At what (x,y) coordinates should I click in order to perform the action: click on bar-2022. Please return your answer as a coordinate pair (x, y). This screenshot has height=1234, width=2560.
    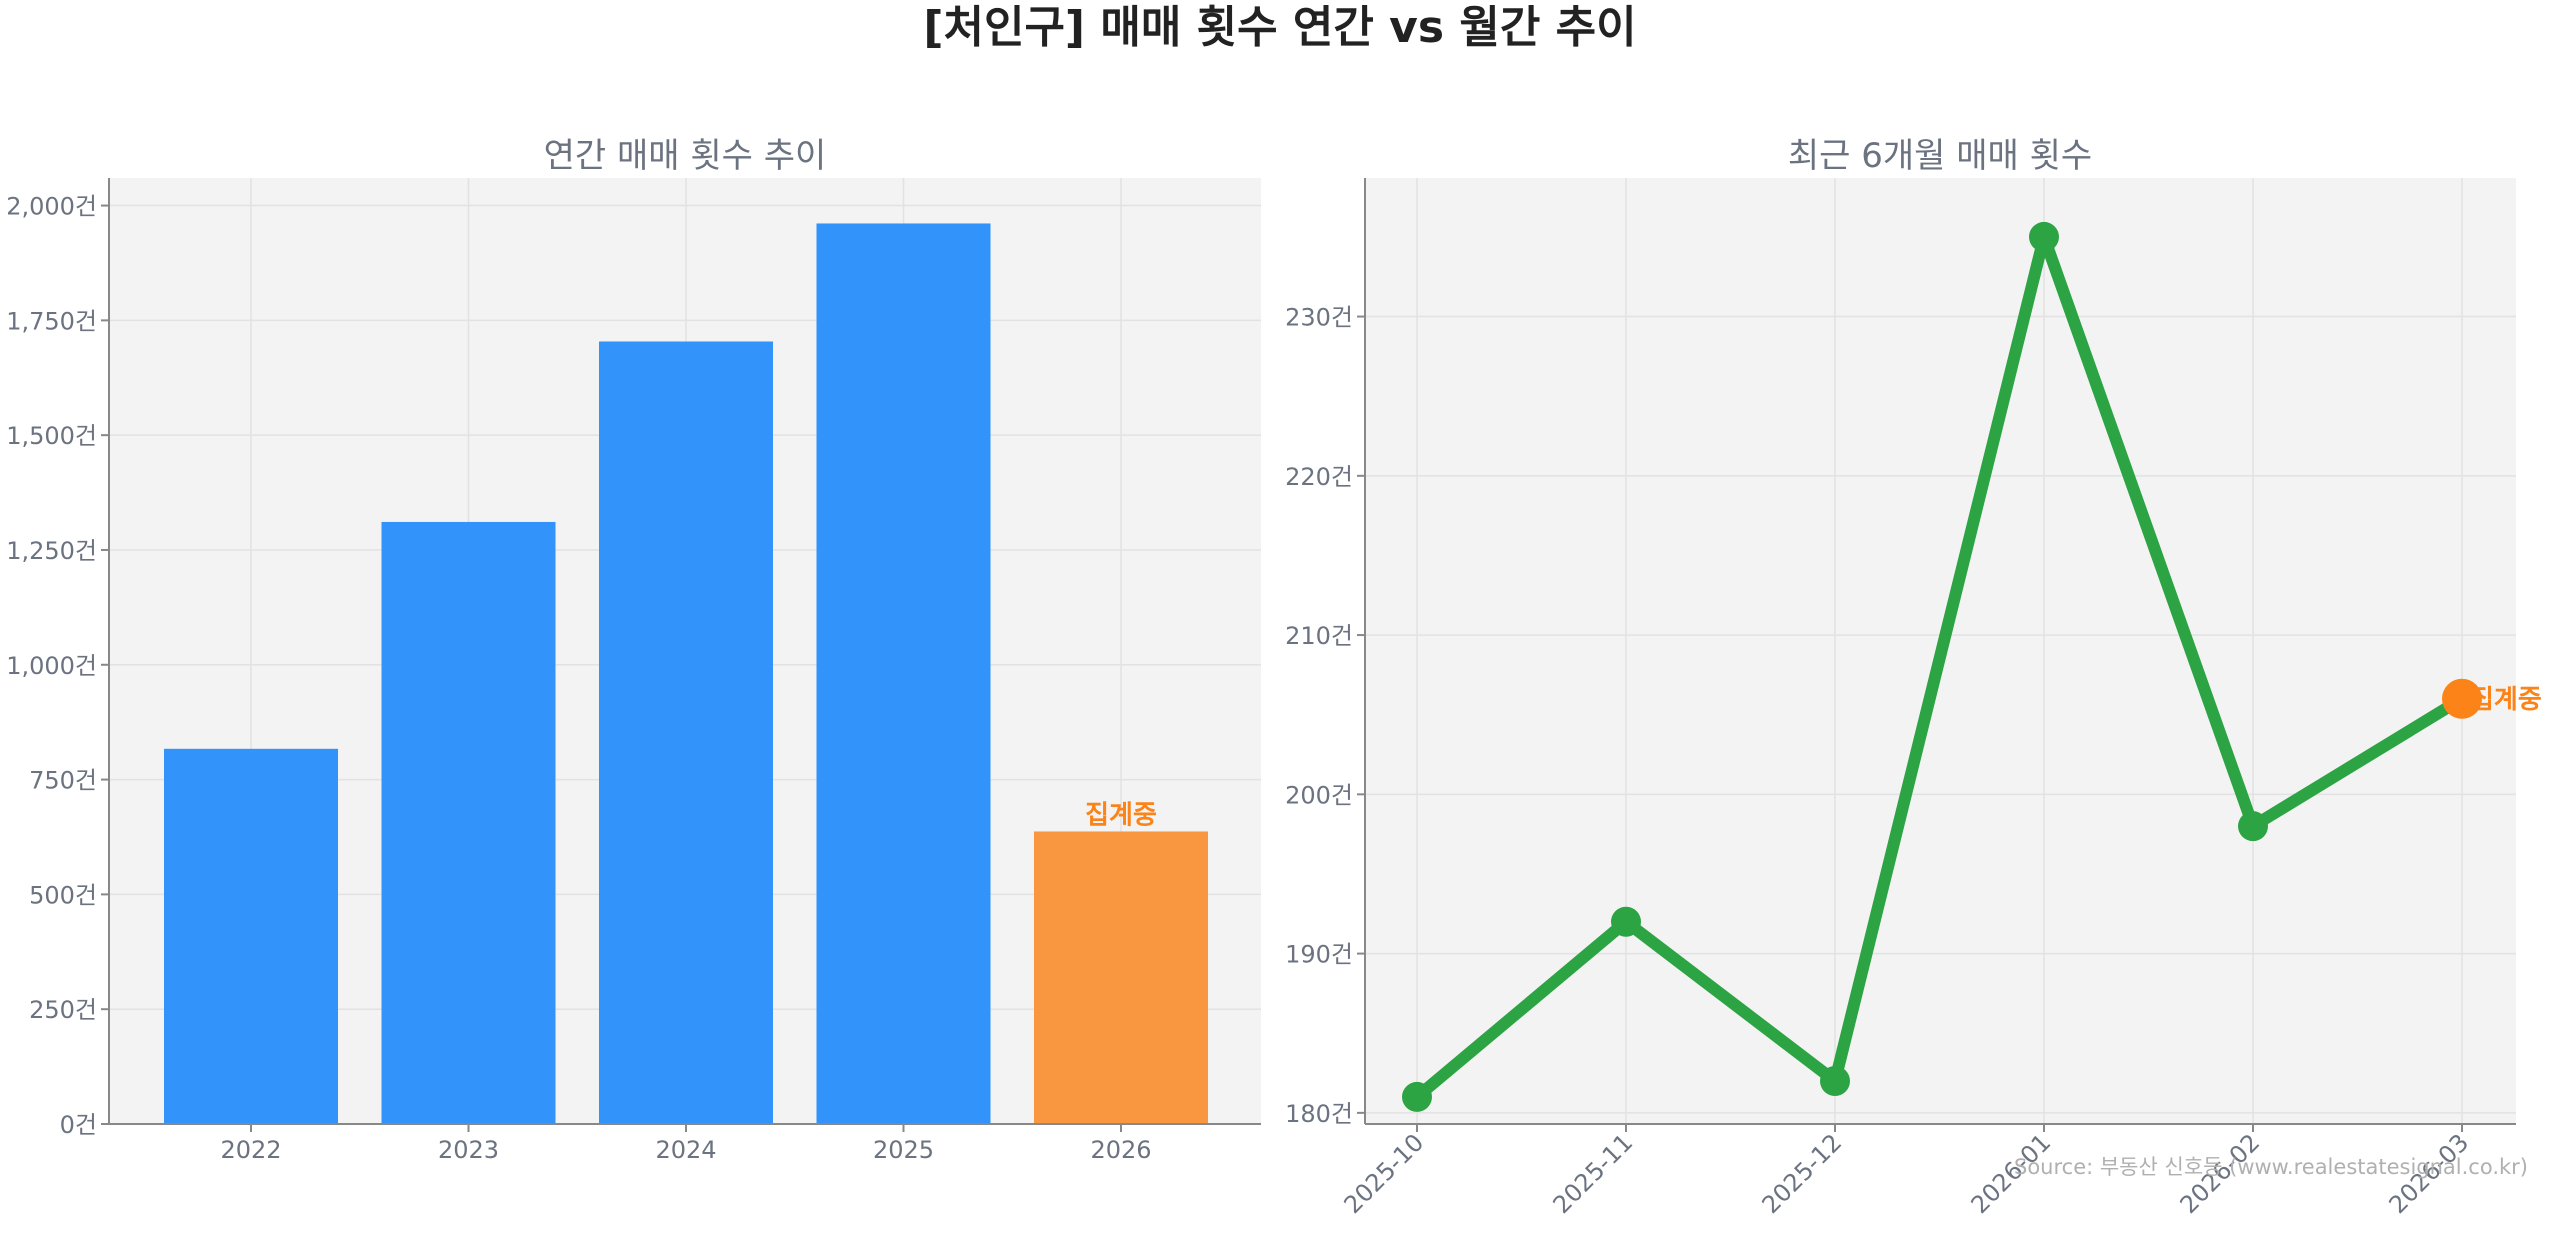
    Looking at the image, I should click on (251, 936).